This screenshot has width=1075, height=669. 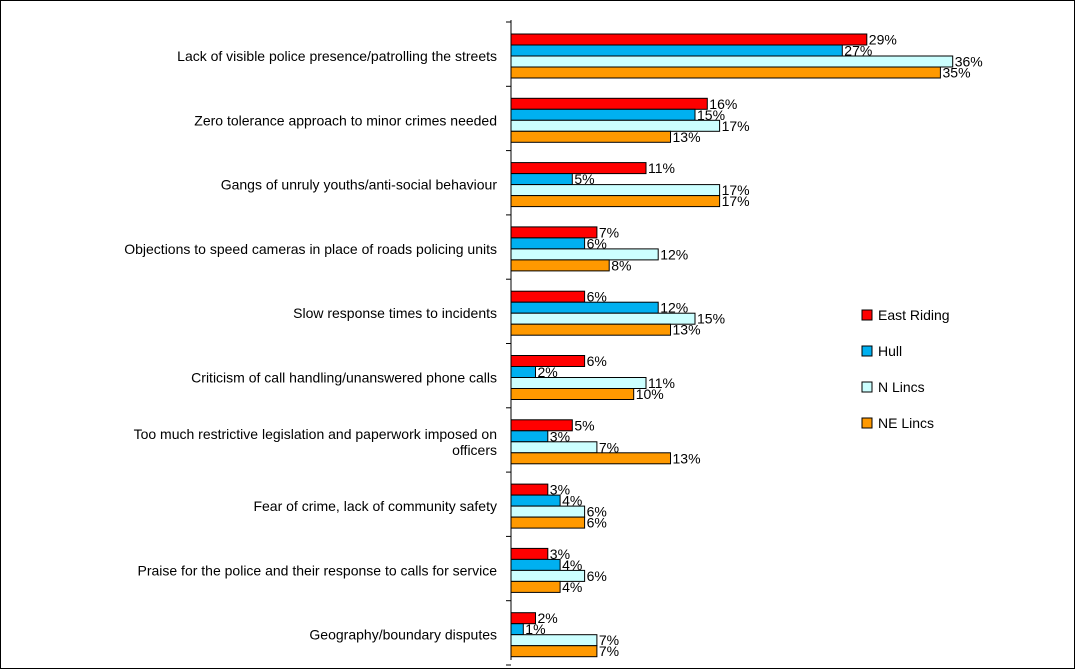 I want to click on data-label: 8%, so click(x=621, y=265).